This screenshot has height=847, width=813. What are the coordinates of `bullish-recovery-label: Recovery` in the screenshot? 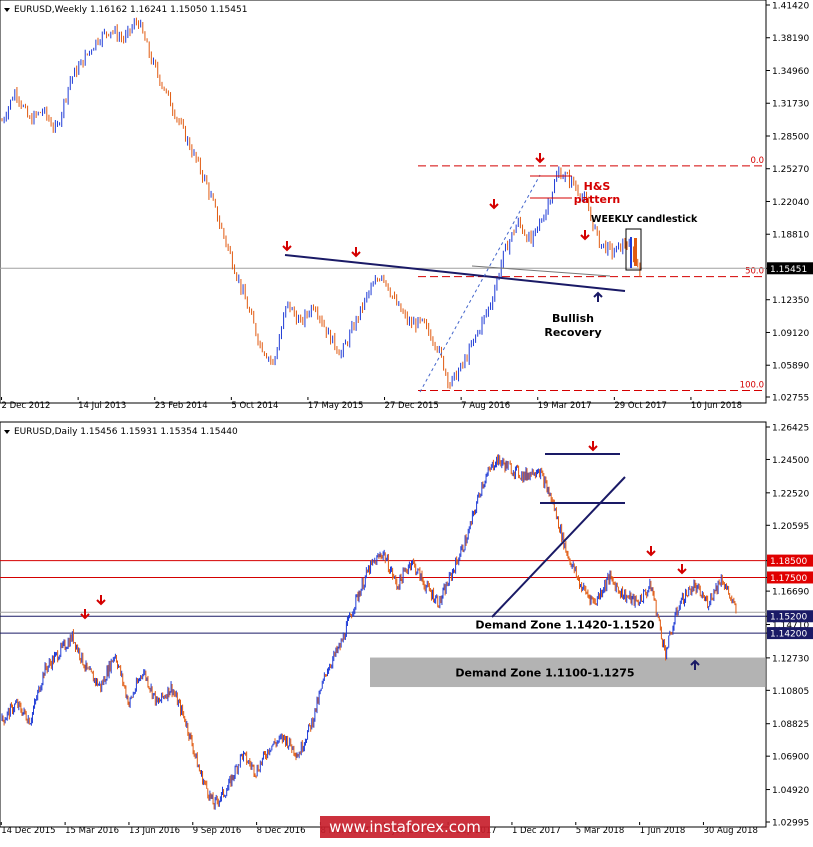 It's located at (572, 332).